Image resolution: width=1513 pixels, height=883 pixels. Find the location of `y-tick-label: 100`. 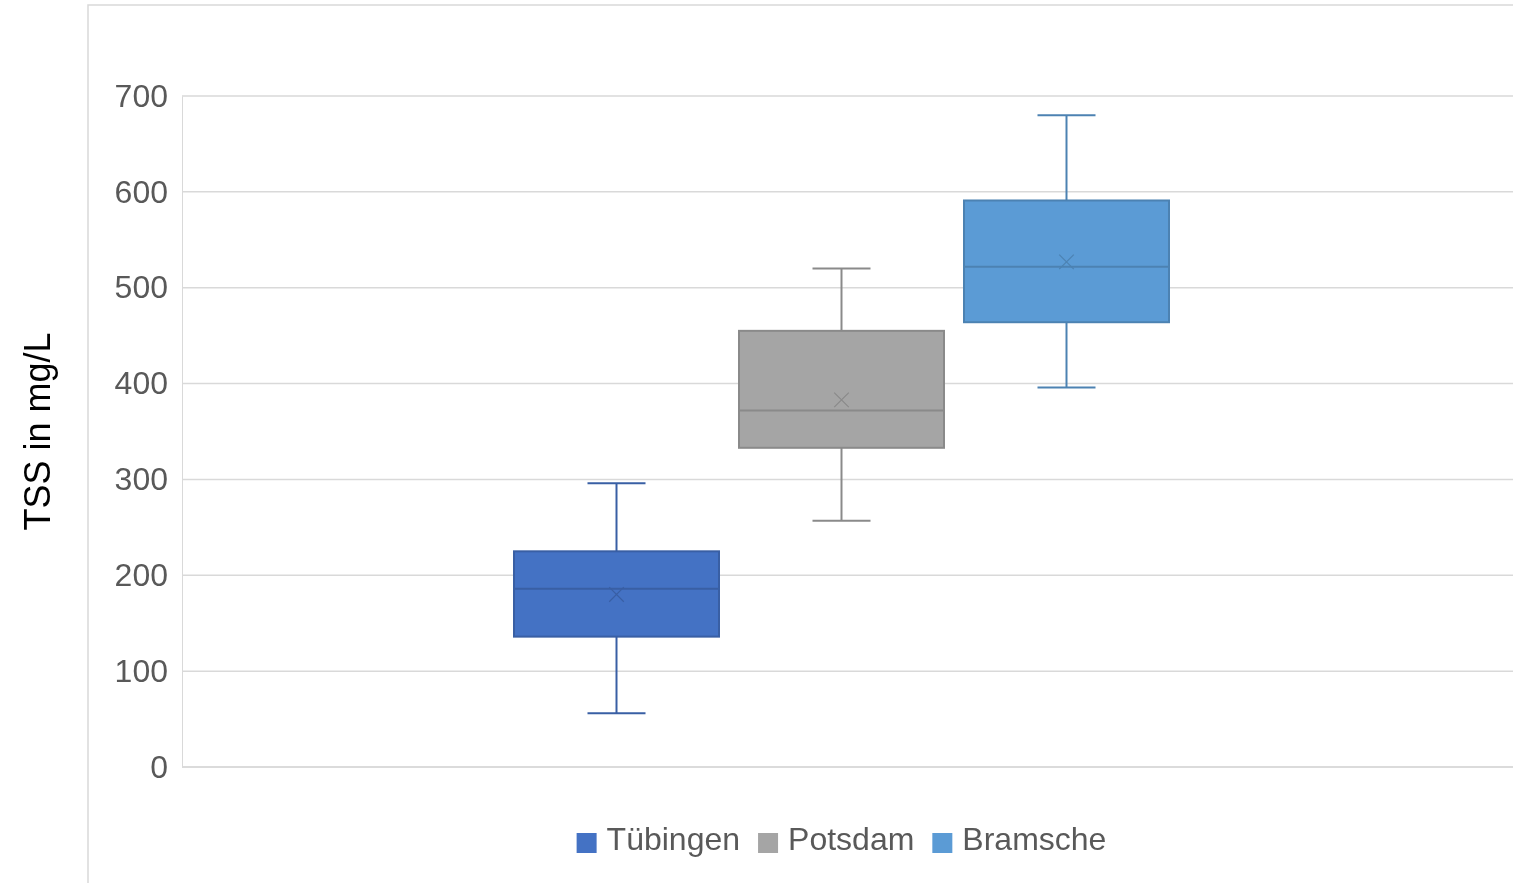

y-tick-label: 100 is located at coordinates (141, 670).